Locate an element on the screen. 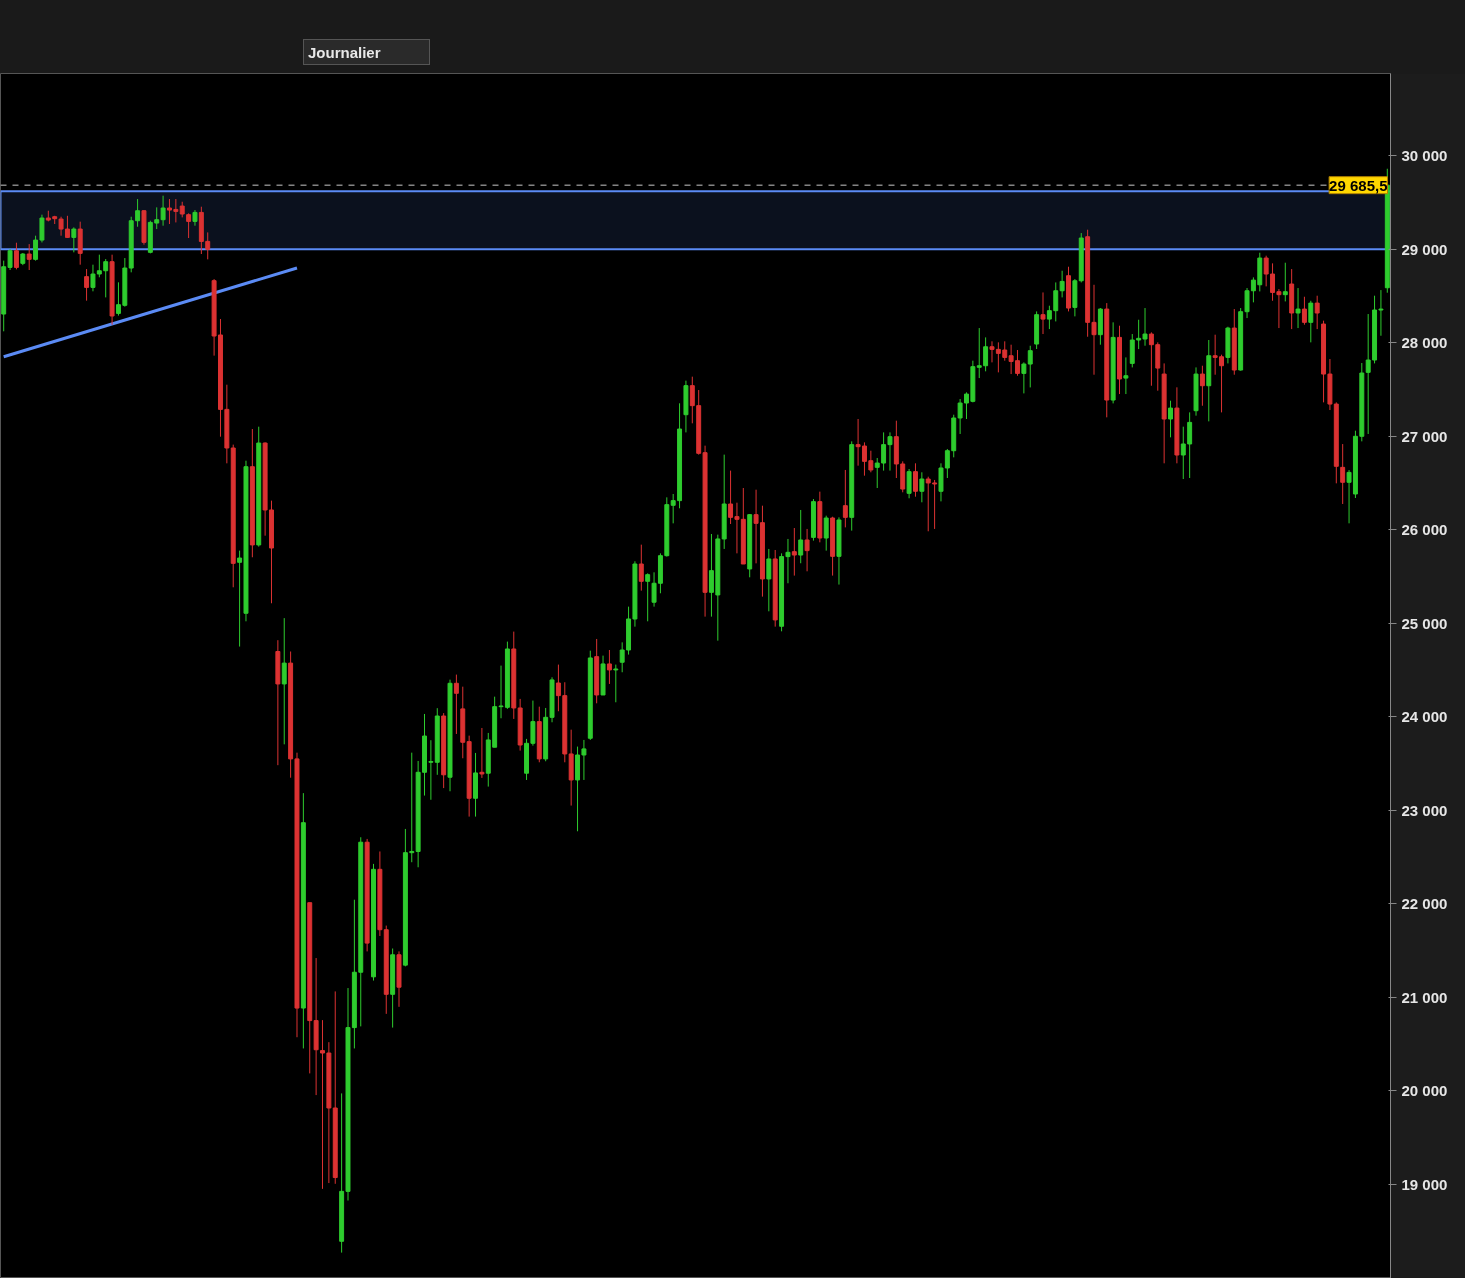  y-tick-label: 20 000 is located at coordinates (1424, 1091).